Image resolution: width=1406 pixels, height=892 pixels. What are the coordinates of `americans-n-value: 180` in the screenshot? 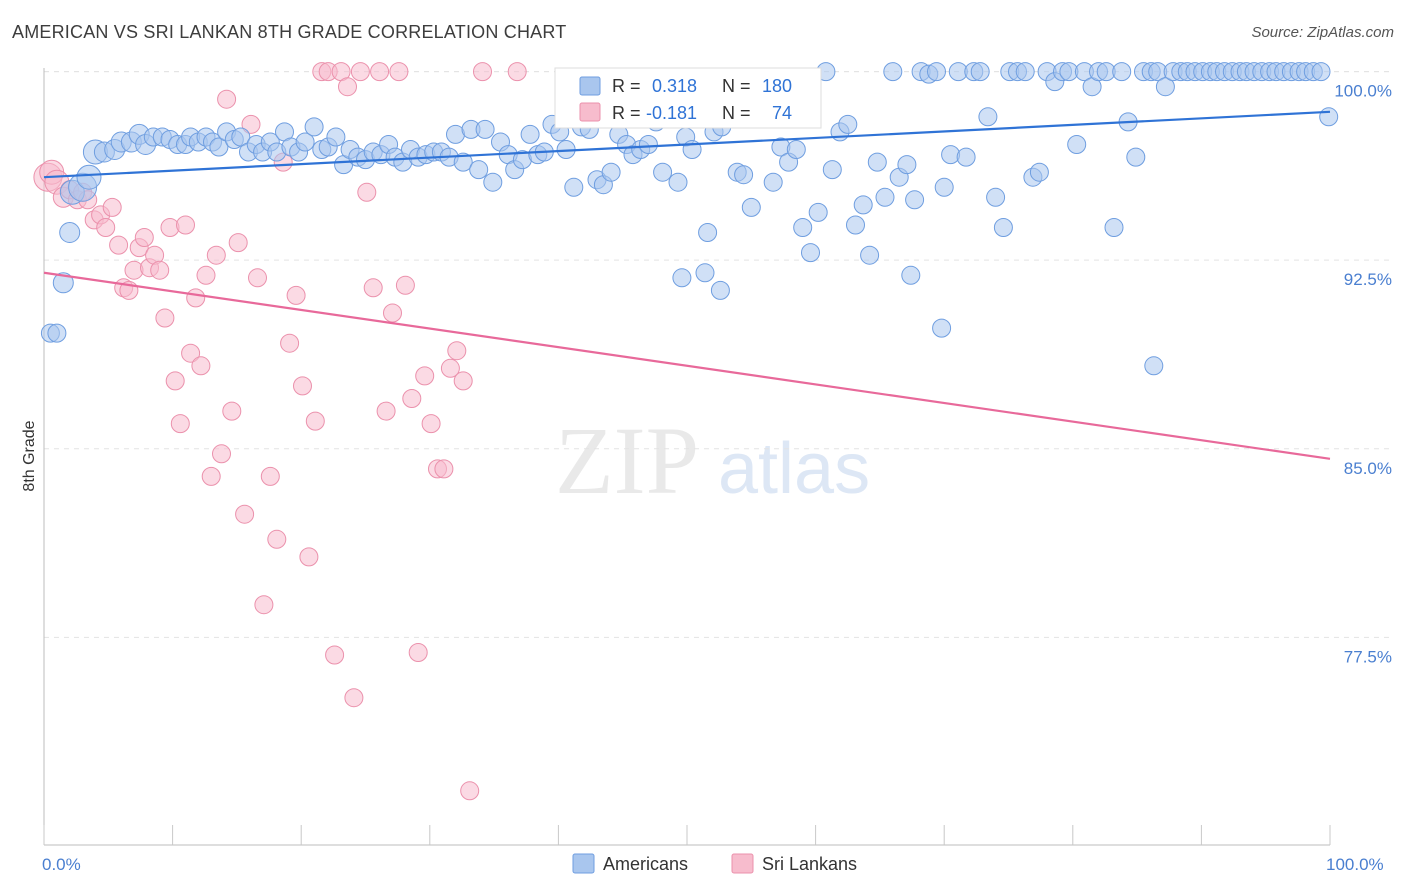 It's located at (777, 86).